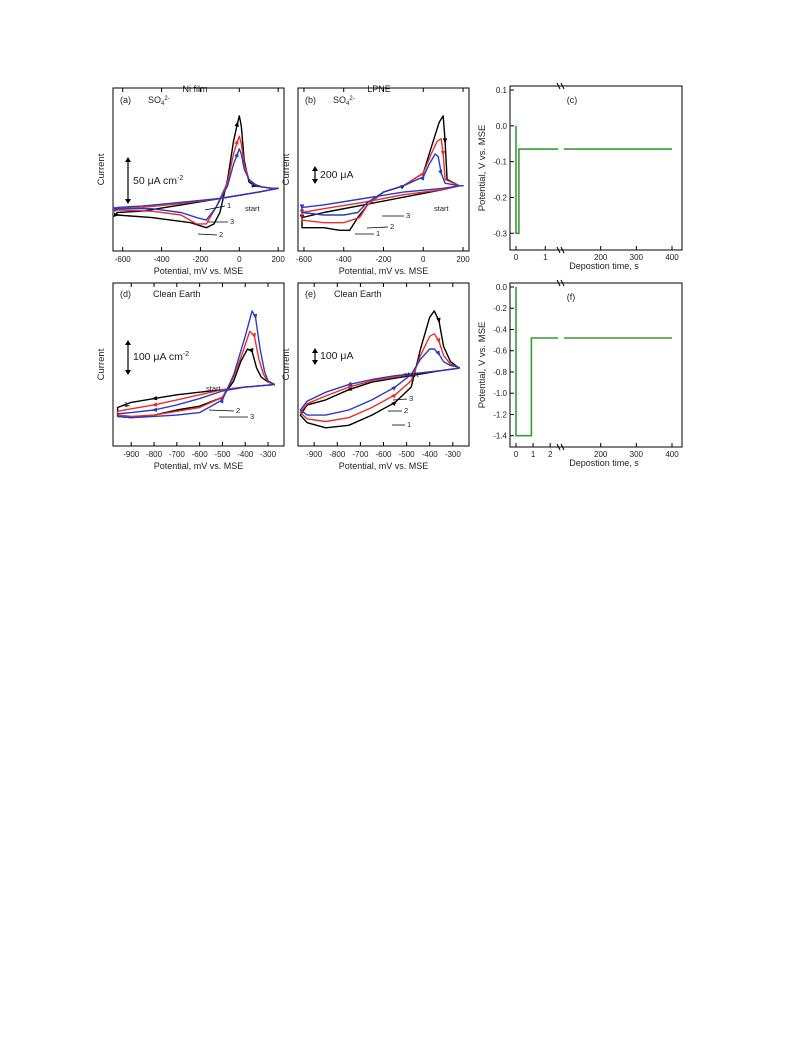 This screenshot has height=1057, width=793. I want to click on x-tick-label: -600, so click(383, 454).